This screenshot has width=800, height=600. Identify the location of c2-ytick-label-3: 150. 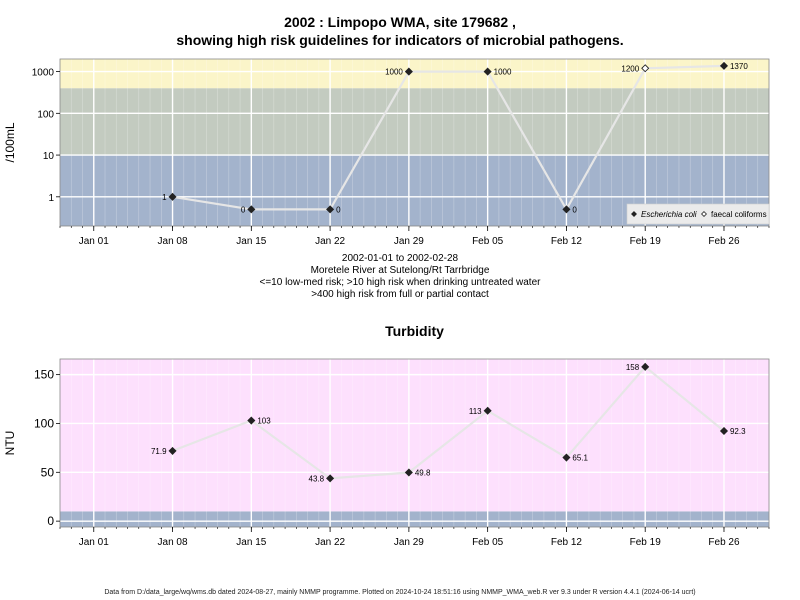
(44, 375).